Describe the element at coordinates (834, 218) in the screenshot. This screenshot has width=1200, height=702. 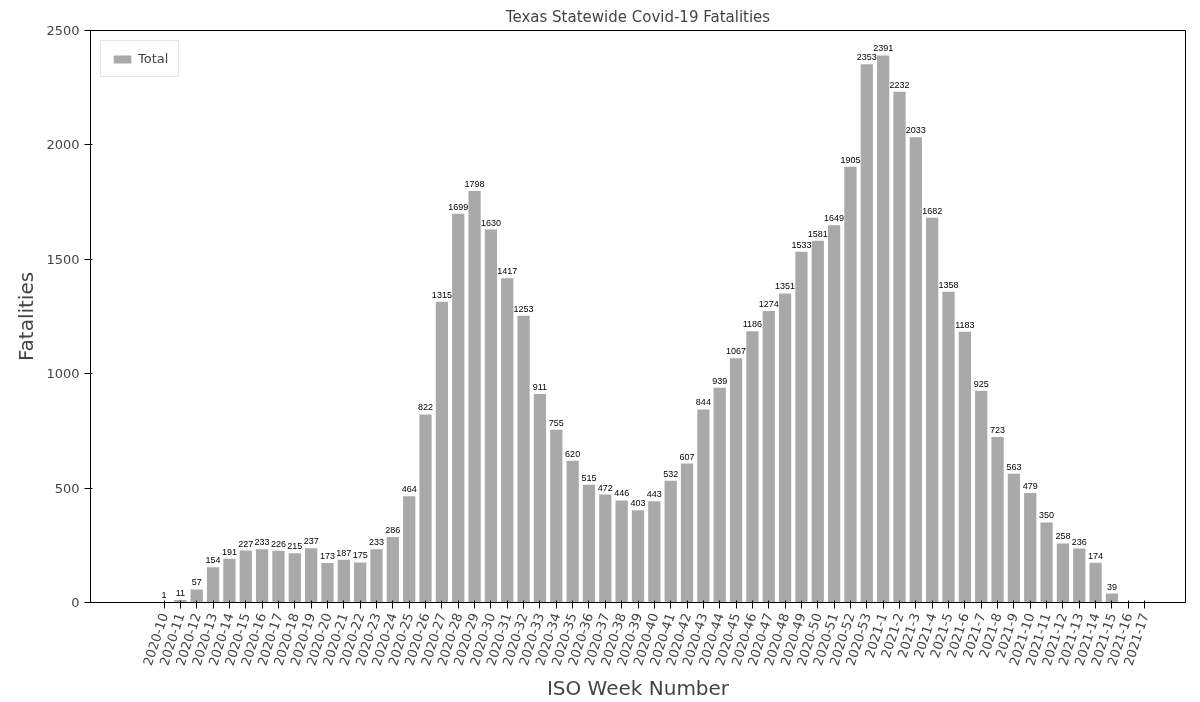
I see `data-label: 1649` at that location.